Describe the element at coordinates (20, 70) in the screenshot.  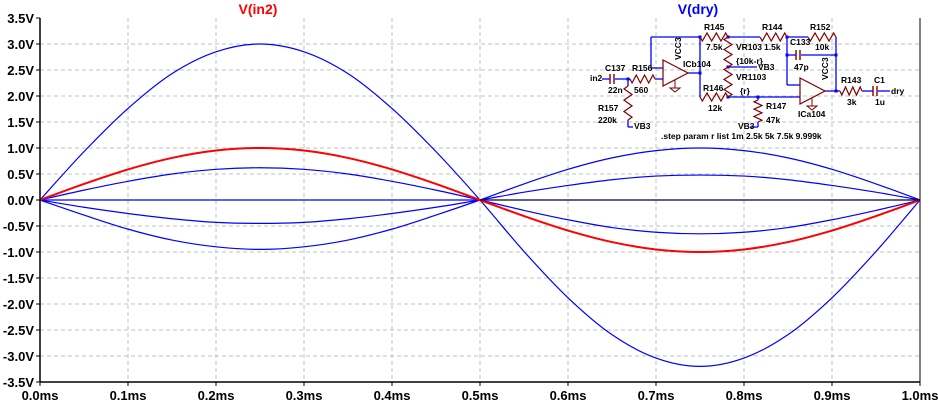
I see `y-tick-label: 2.5V` at that location.